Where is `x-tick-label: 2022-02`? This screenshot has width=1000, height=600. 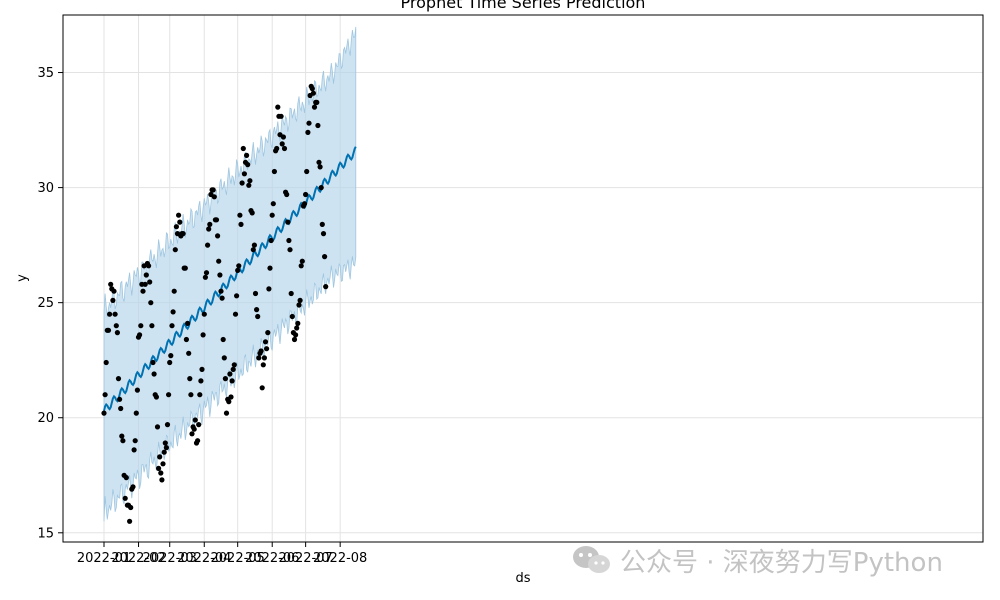 x-tick-label: 2022-02 is located at coordinates (138, 558).